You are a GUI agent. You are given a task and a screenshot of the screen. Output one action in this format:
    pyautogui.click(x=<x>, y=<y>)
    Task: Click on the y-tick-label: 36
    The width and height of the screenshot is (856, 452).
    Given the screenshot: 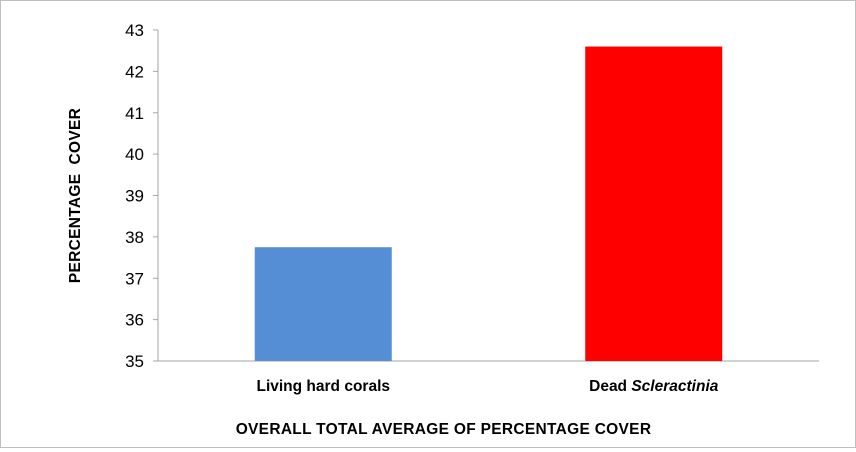 What is the action you would take?
    pyautogui.click(x=134, y=320)
    